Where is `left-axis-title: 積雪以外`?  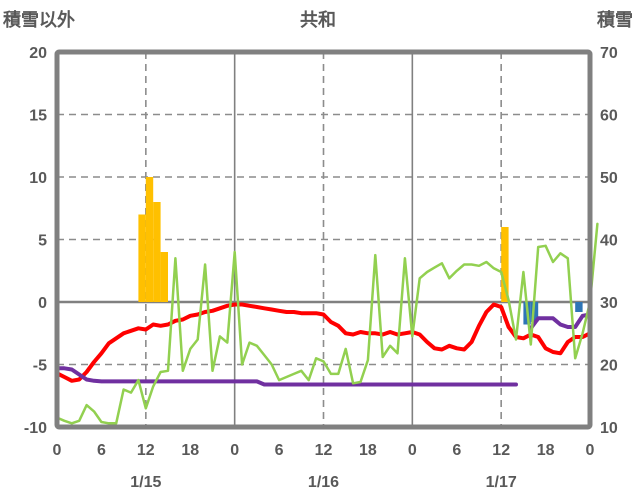
left-axis-title: 積雪以外 is located at coordinates (39, 20).